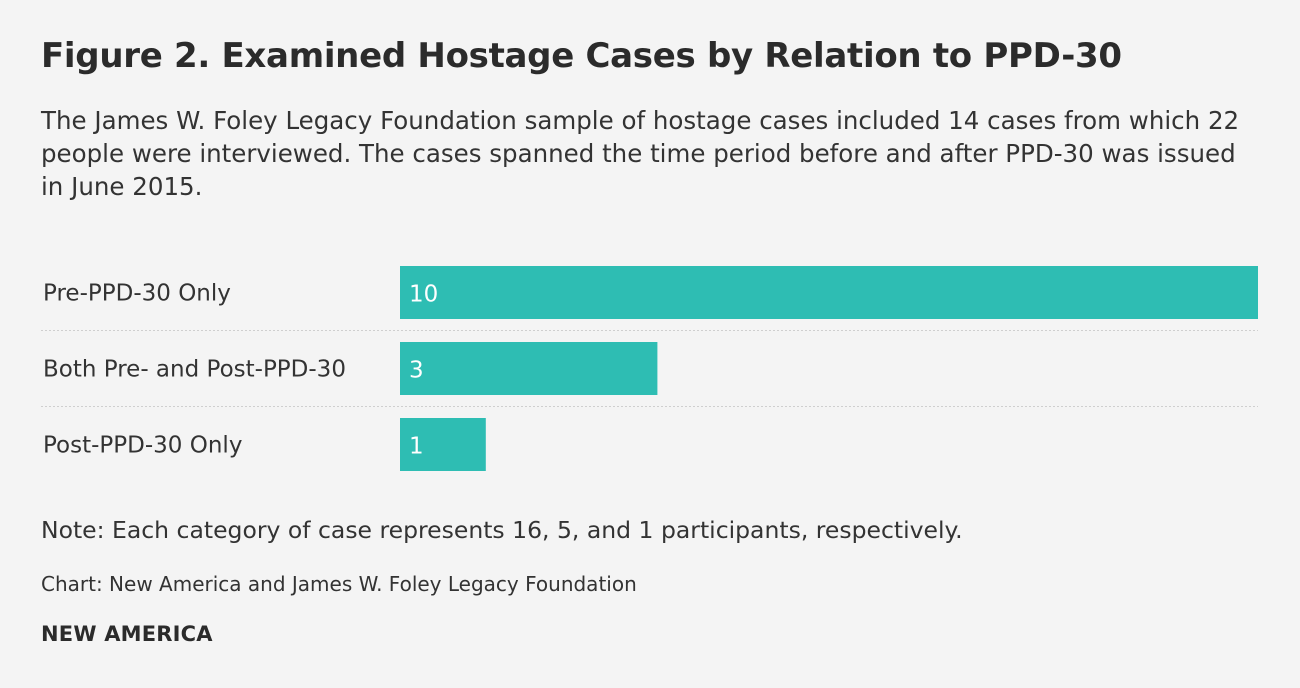  What do you see at coordinates (194, 370) in the screenshot?
I see `category-label: Both Pre- and Post-PPD-30` at bounding box center [194, 370].